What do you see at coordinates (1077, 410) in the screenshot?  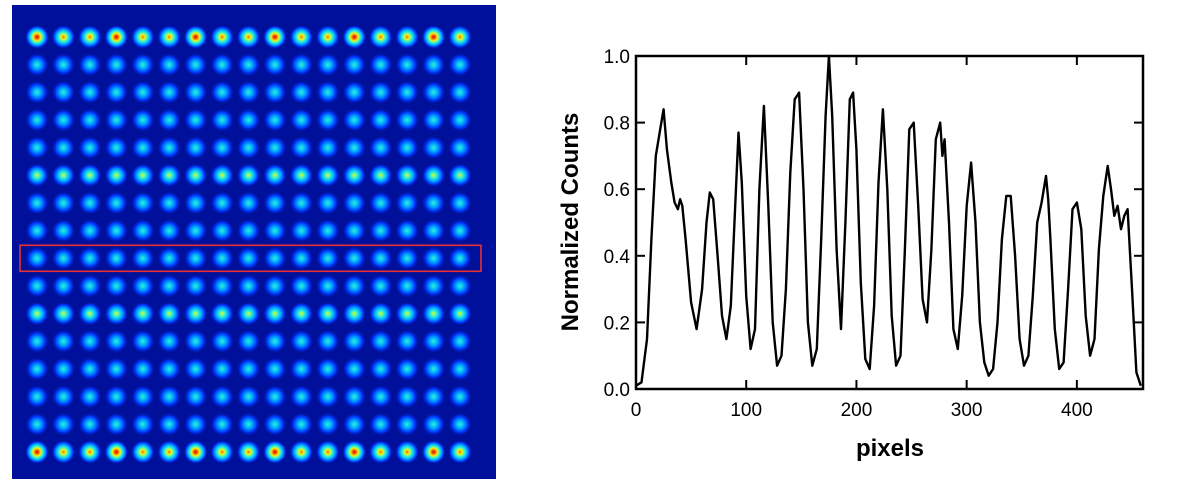 I see `x-tick-label: 400` at bounding box center [1077, 410].